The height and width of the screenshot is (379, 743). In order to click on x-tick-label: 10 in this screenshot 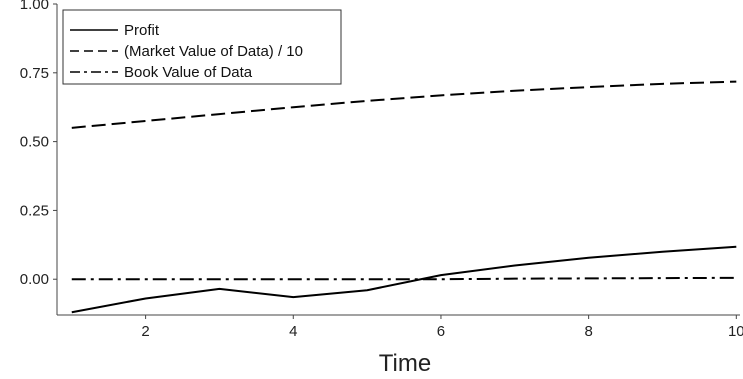, I will do `click(735, 331)`.